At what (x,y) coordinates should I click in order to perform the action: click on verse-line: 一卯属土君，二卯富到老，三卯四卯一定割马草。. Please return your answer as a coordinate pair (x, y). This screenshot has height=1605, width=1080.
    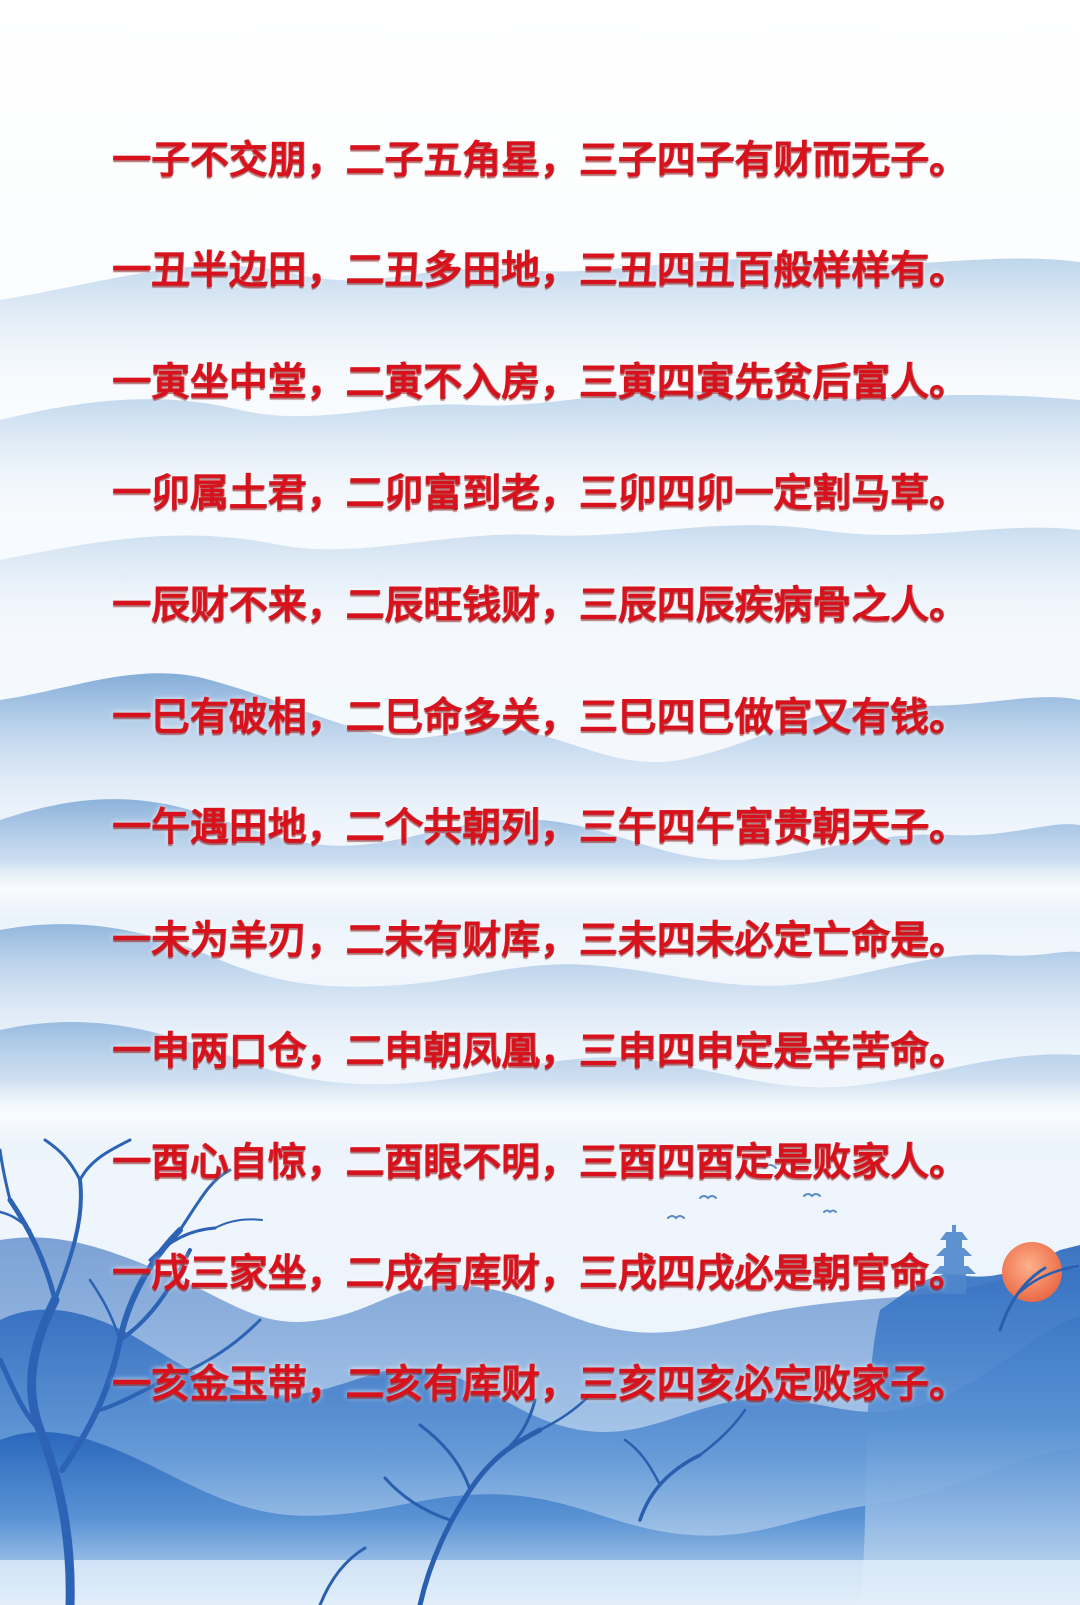
    Looking at the image, I should click on (540, 493).